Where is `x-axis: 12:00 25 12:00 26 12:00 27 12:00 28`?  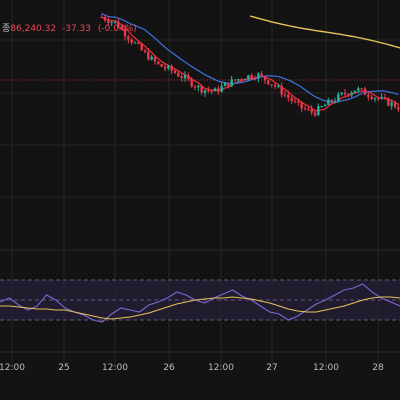
x-axis: 12:00 25 12:00 26 12:00 27 12:00 28 is located at coordinates (200, 362).